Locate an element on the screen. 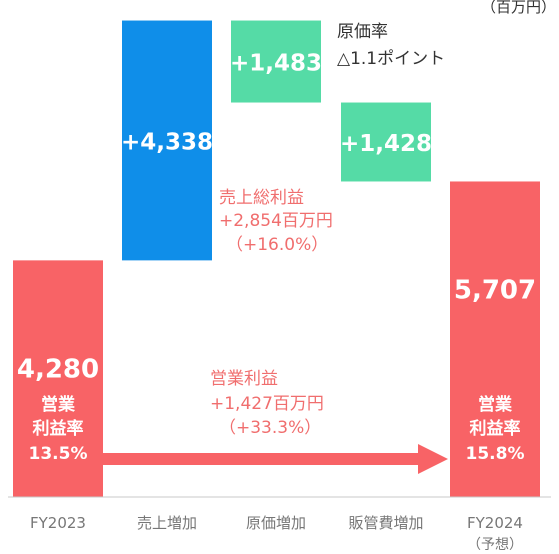  margin-value-4: 15.8% is located at coordinates (495, 454).